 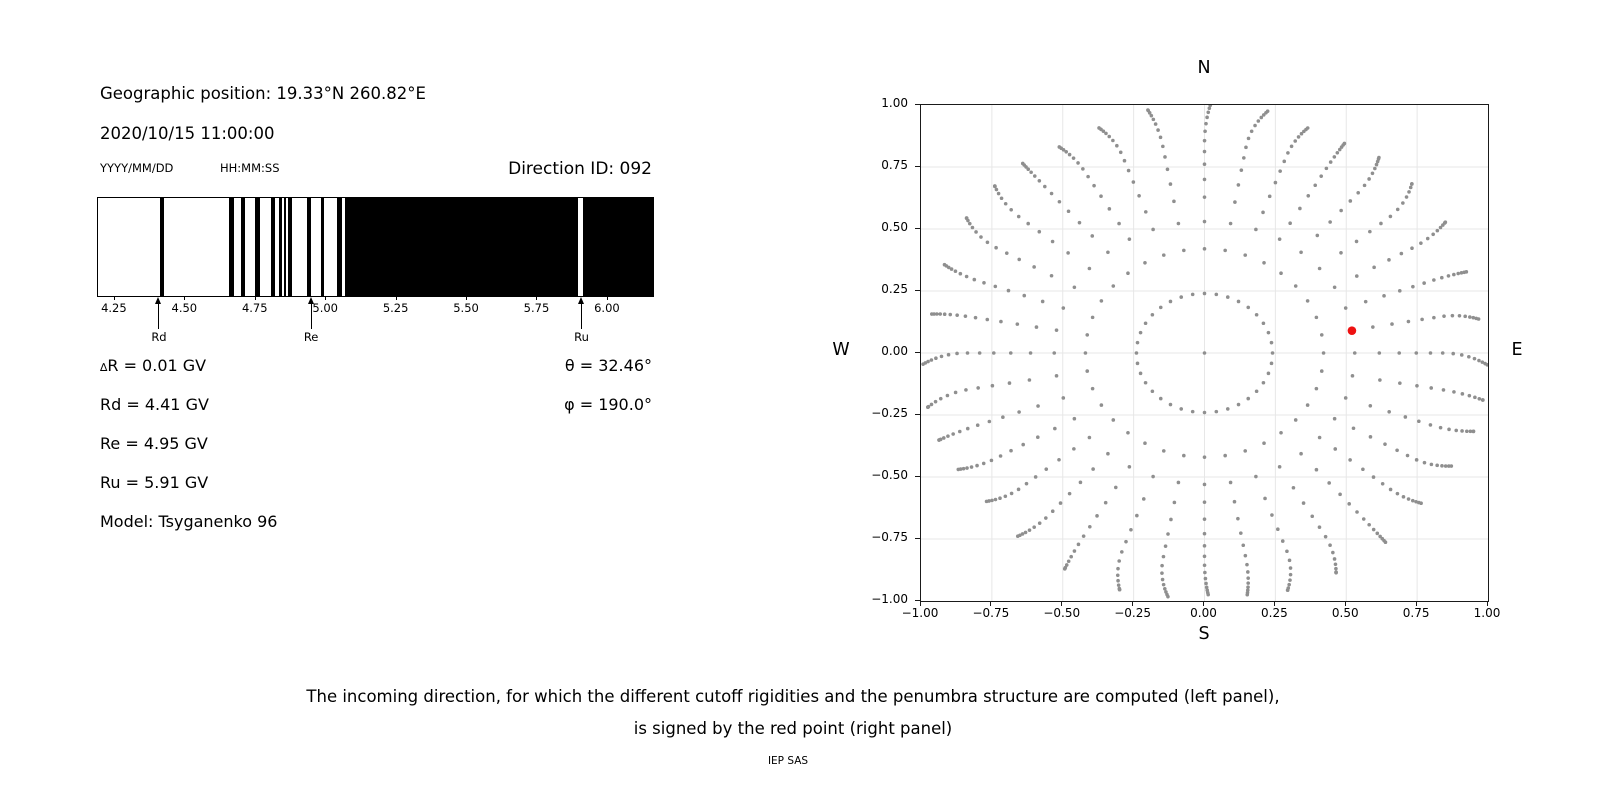 I want to click on penumbra-bars, so click(x=375, y=247).